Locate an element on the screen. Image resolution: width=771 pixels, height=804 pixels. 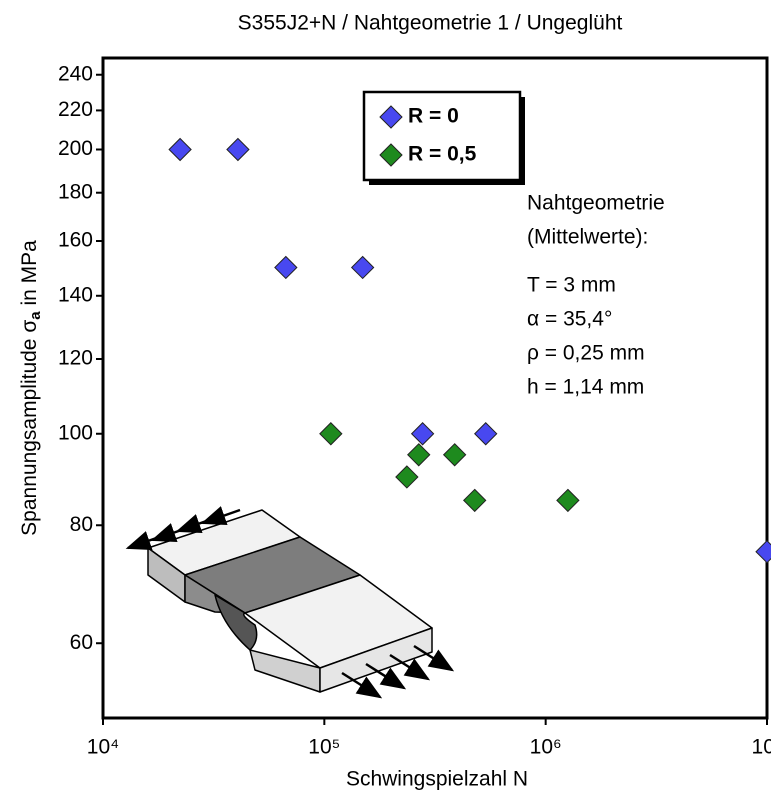
x-tick-label: 10⁴ is located at coordinates (103, 747).